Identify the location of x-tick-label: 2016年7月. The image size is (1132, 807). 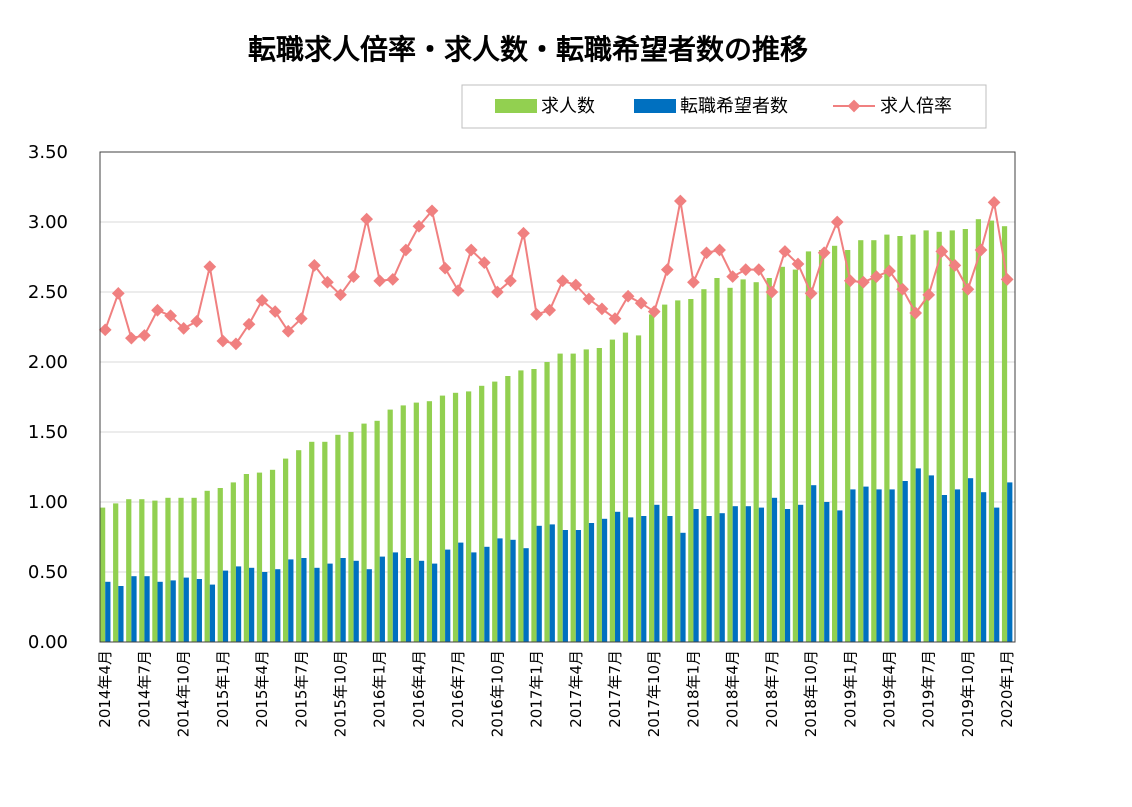
(458, 689).